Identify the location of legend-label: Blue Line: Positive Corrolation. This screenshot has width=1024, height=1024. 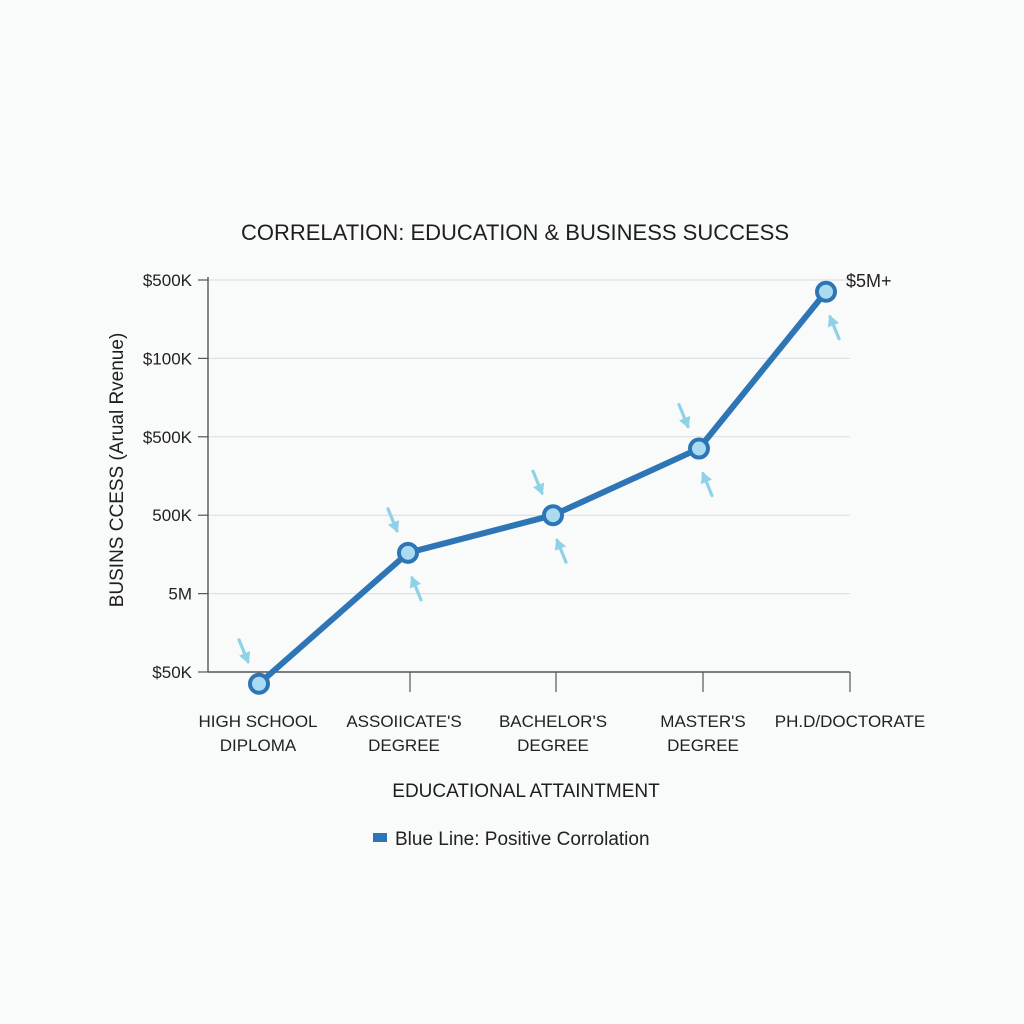
(522, 839).